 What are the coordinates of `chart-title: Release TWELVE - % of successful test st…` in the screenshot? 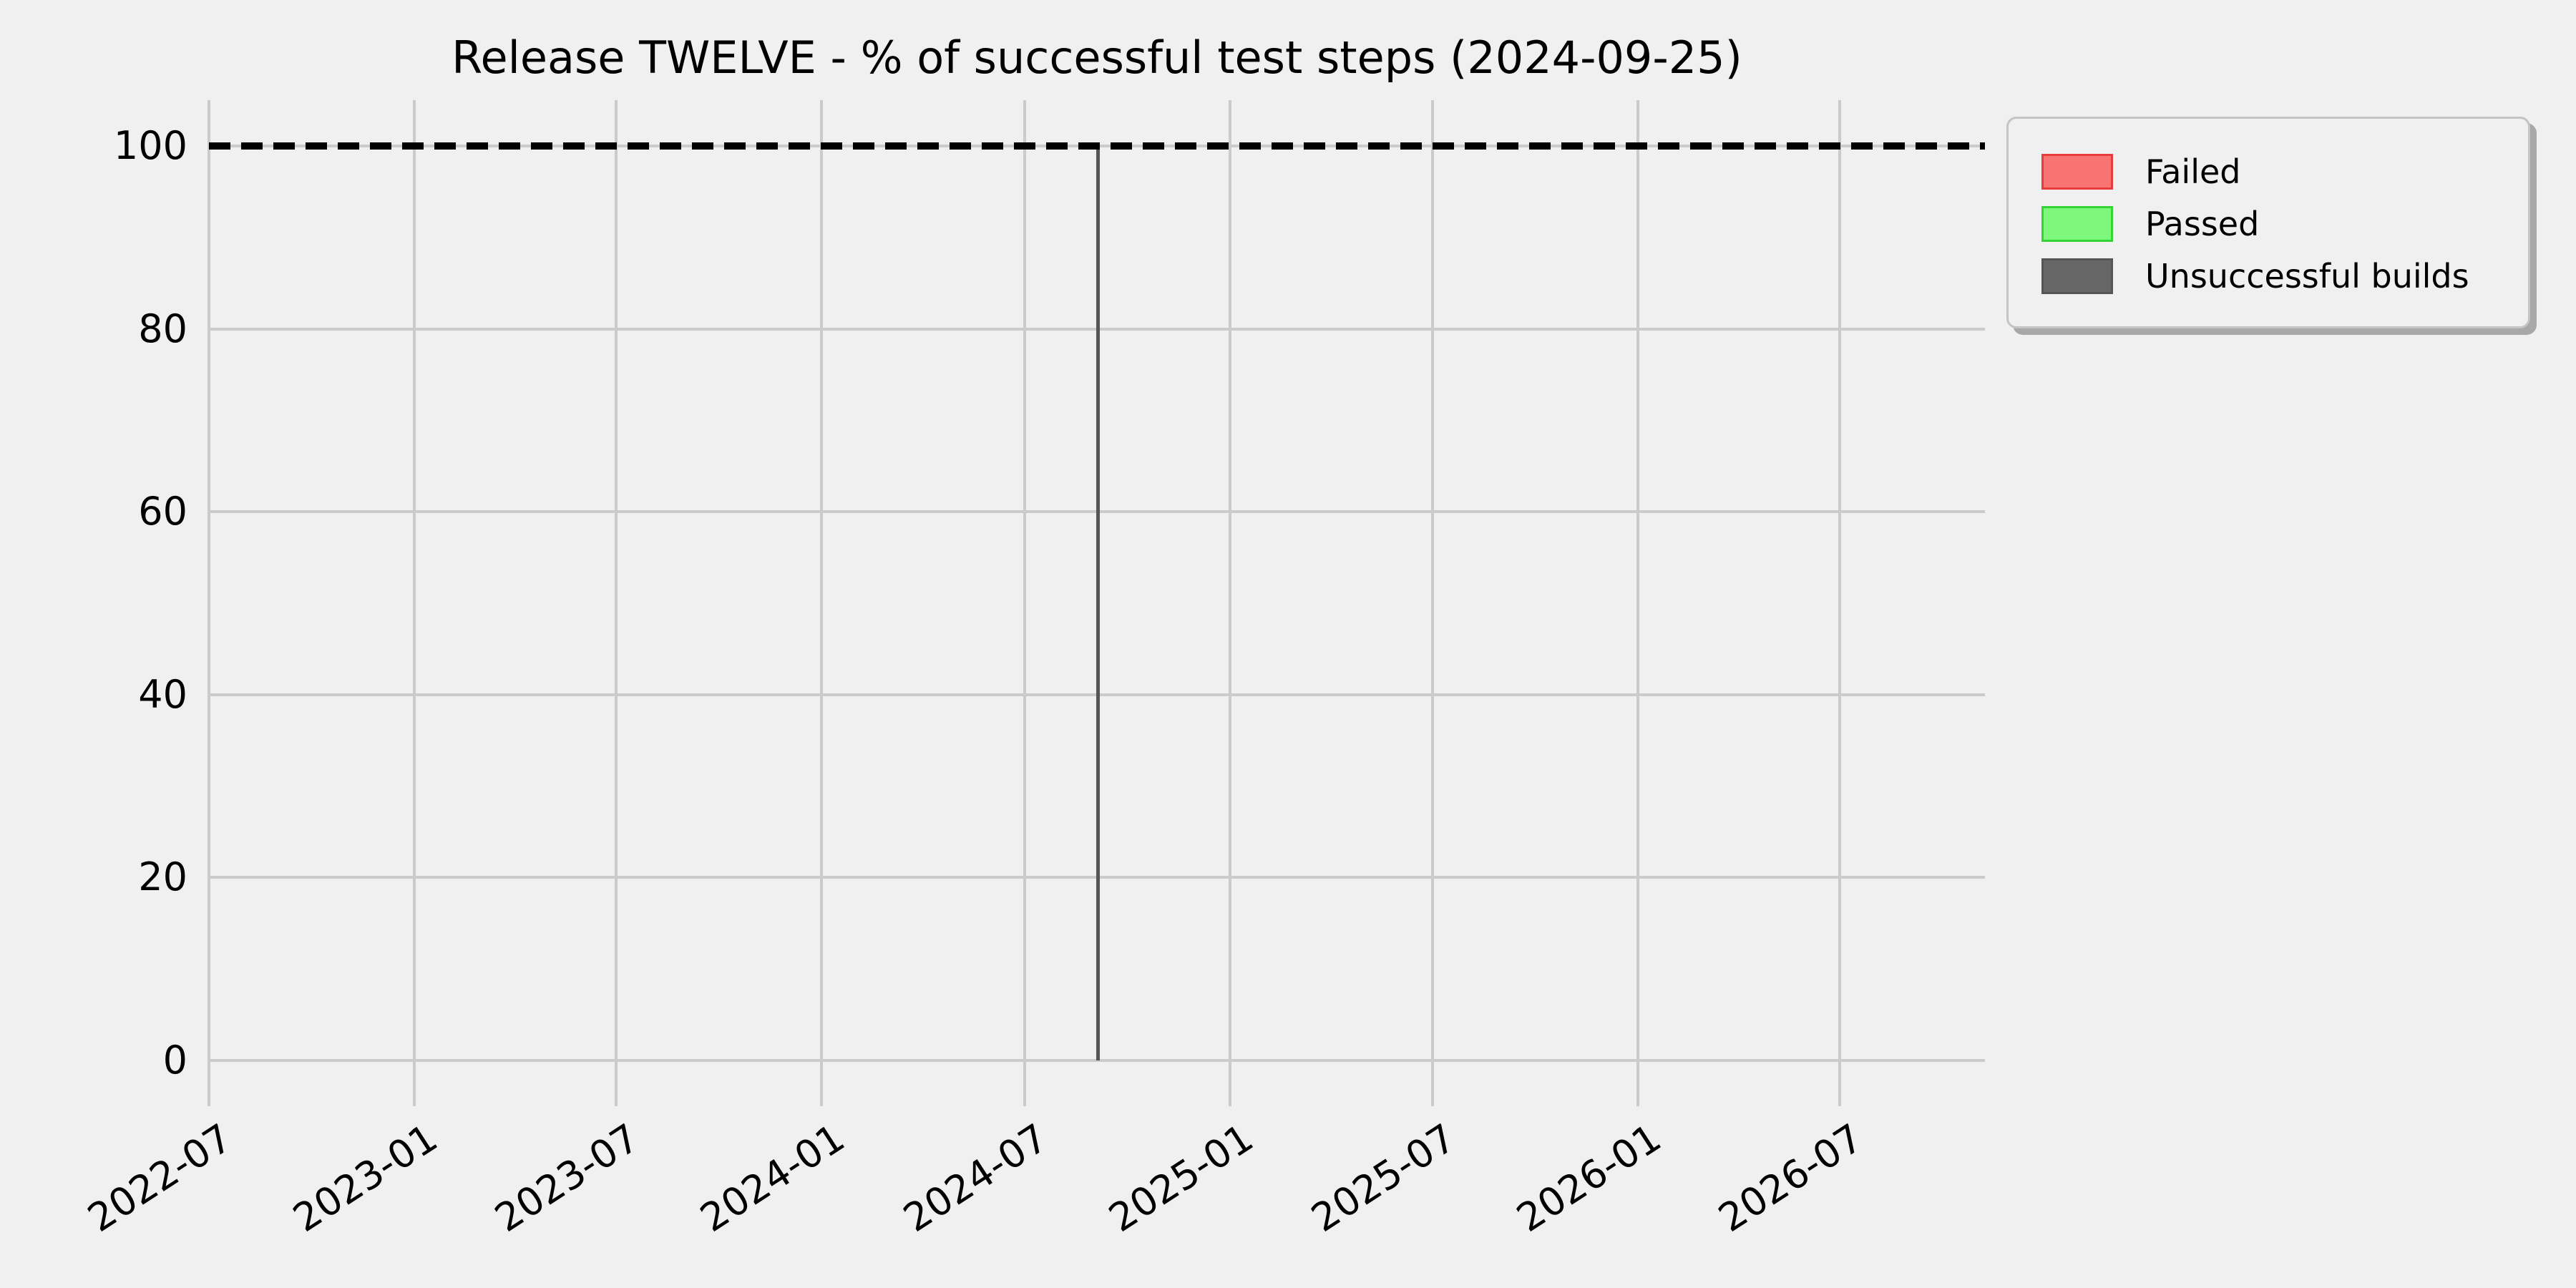 It's located at (1097, 57).